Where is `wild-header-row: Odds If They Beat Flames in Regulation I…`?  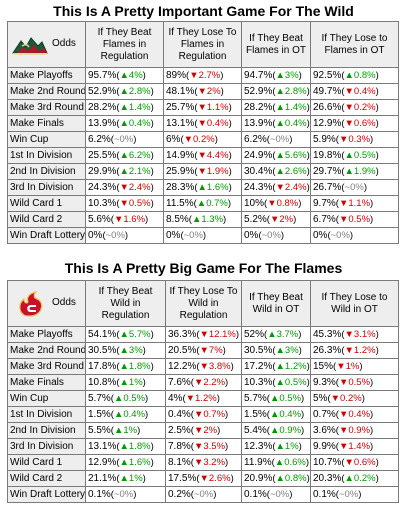 wild-header-row: Odds If They Beat Flames in Regulation I… is located at coordinates (203, 44).